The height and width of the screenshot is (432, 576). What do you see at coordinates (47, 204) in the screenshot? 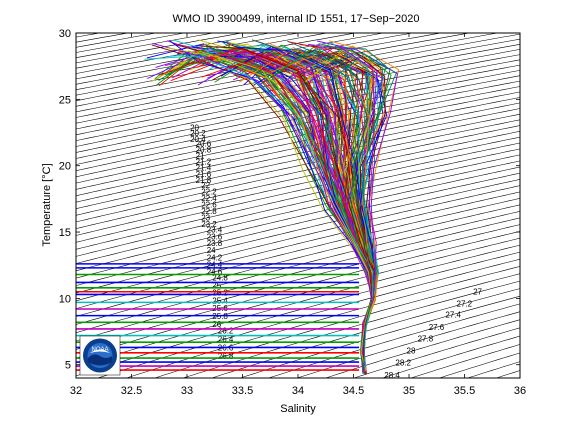
I see `y-axis-label: Temperature [°C]` at bounding box center [47, 204].